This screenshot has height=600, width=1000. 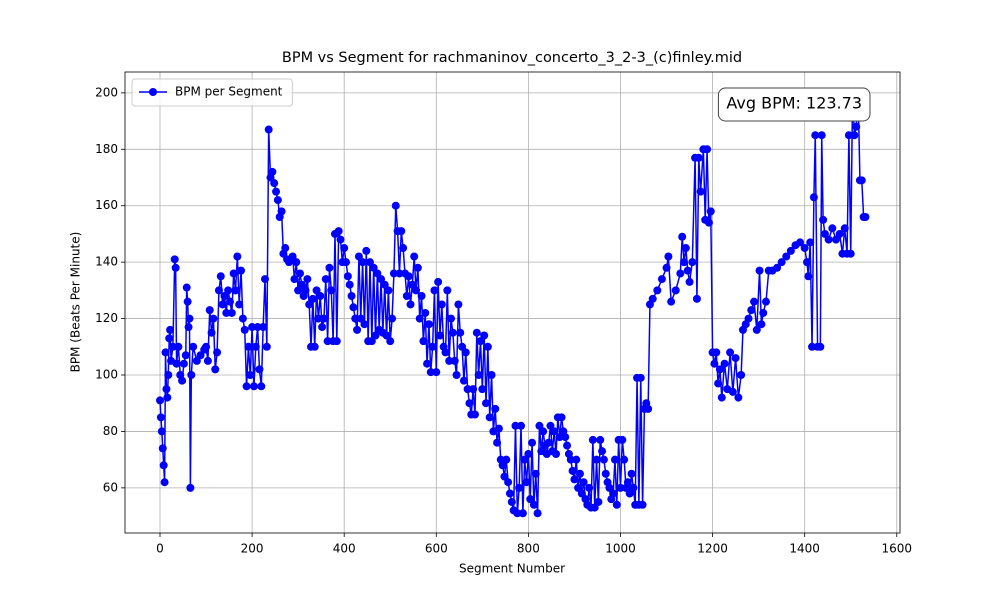 I want to click on x-tick-label: 1000, so click(x=620, y=549).